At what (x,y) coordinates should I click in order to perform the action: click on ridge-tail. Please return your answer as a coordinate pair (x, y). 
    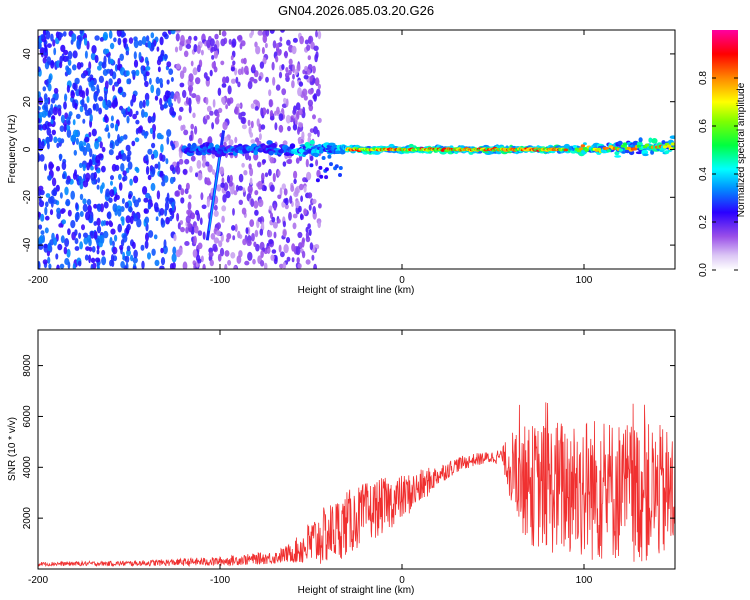
    Looking at the image, I should click on (326, 177).